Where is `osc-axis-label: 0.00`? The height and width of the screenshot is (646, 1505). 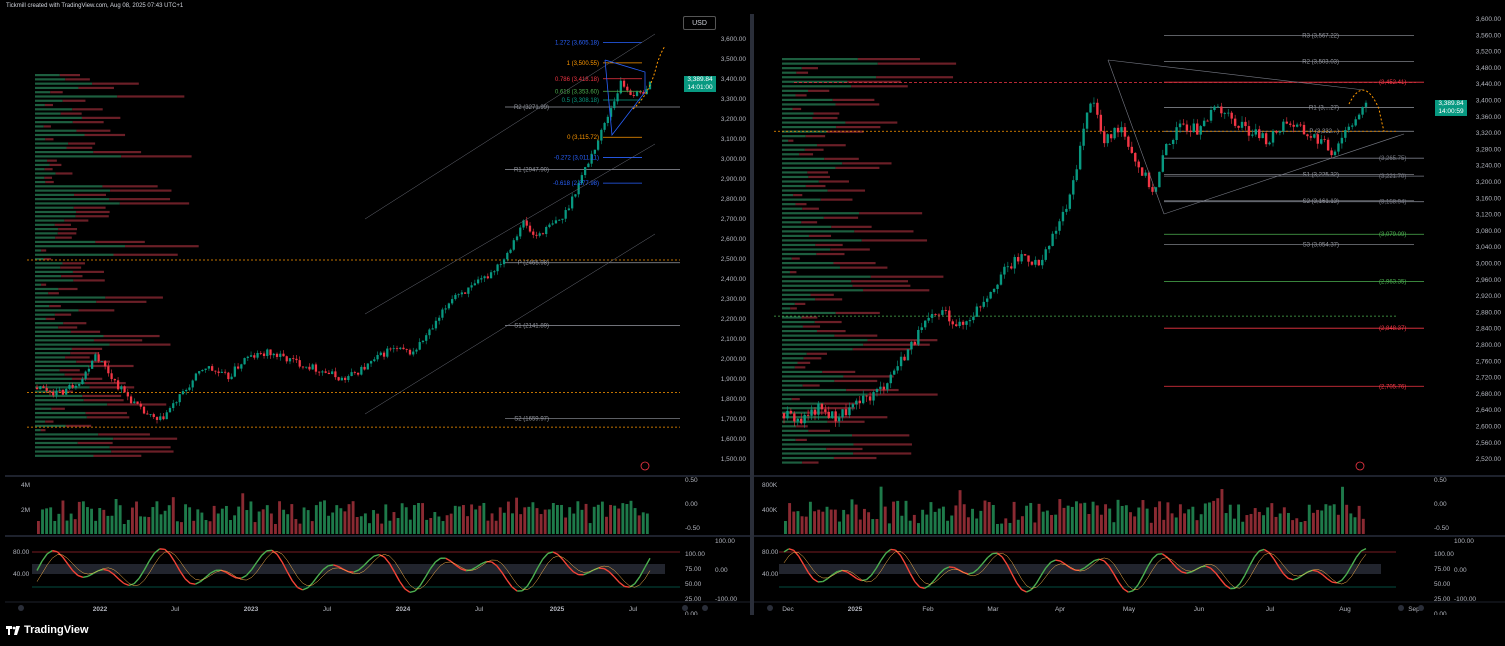 osc-axis-label: 0.00 is located at coordinates (1440, 613).